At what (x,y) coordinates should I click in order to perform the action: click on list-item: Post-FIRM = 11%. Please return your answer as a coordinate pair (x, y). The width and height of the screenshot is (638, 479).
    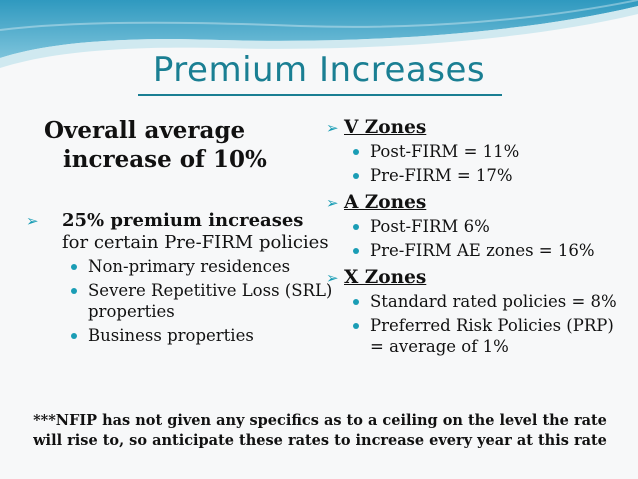
    Looking at the image, I should click on (476, 151).